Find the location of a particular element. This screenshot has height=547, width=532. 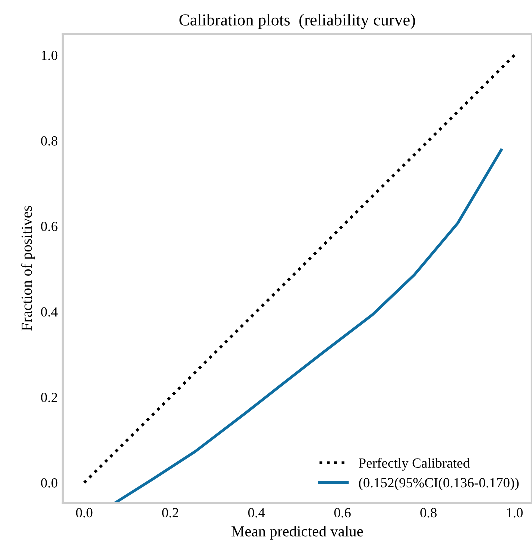

legend-label: (0.152(95%CI(0.136-0.170)) is located at coordinates (439, 484).